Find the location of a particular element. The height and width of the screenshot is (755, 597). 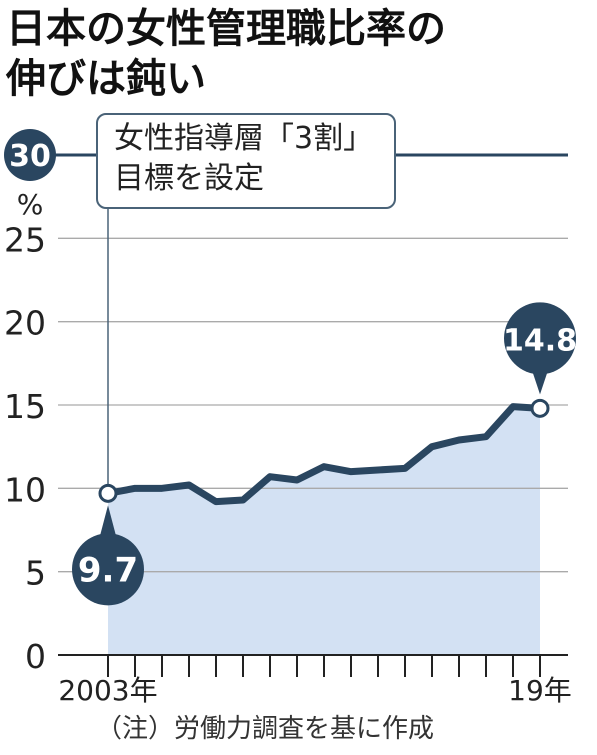

callout-label-2003: 9.7 is located at coordinates (108, 570).